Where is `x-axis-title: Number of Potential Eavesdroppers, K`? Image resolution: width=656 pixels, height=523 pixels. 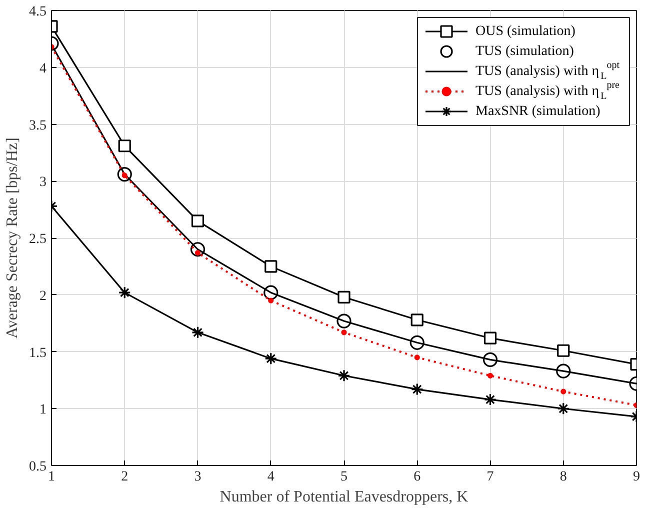 x-axis-title: Number of Potential Eavesdroppers, K is located at coordinates (344, 497).